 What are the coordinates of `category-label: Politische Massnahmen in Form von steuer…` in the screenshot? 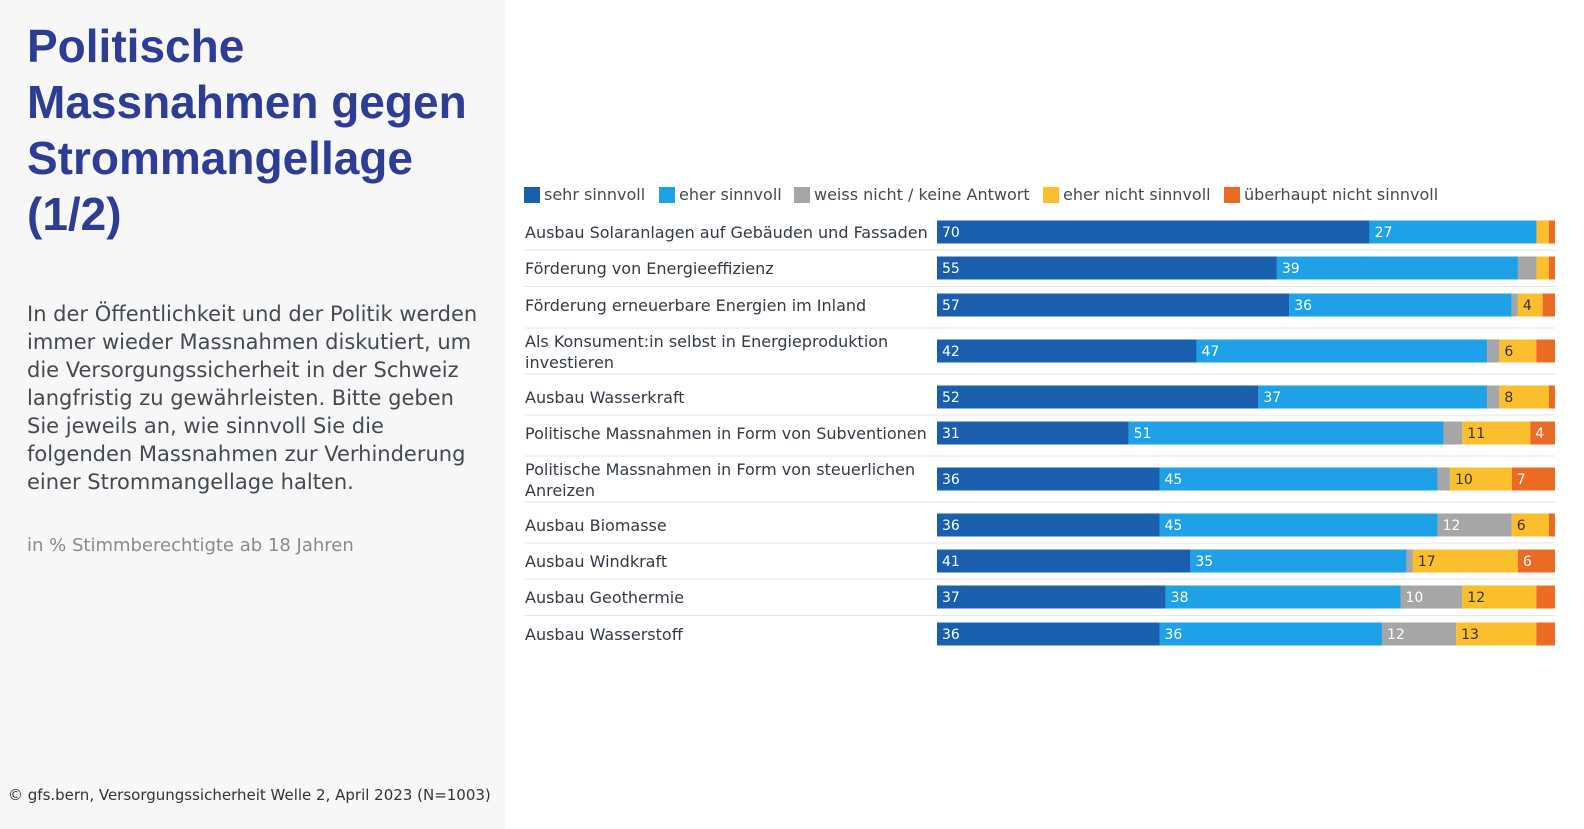 It's located at (720, 480).